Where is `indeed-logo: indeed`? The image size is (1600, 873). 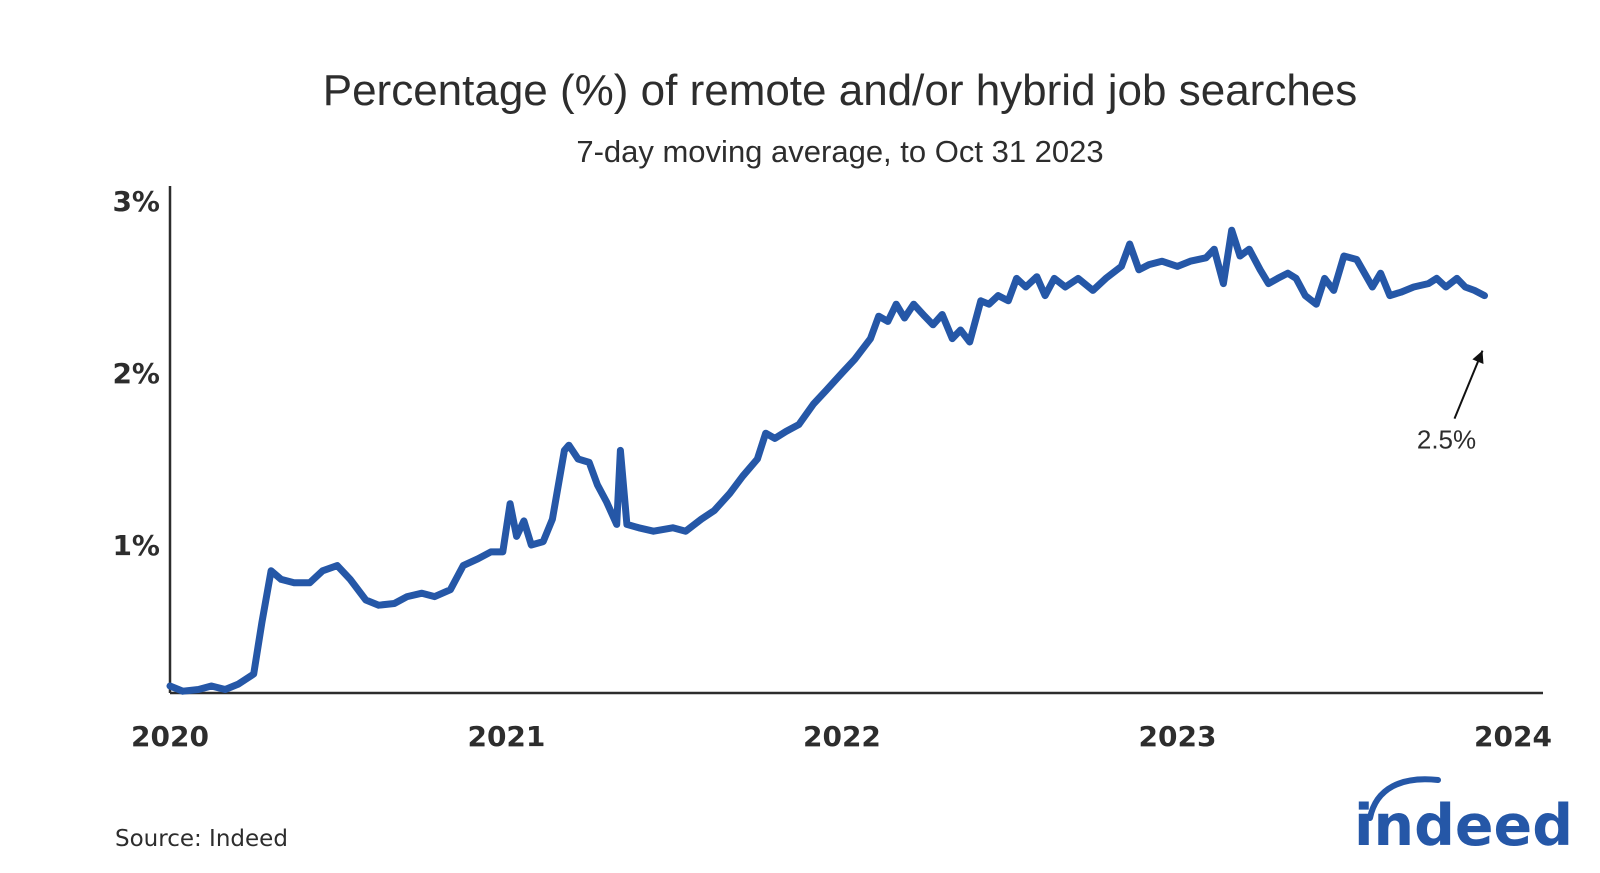
indeed-logo: indeed is located at coordinates (1463, 817).